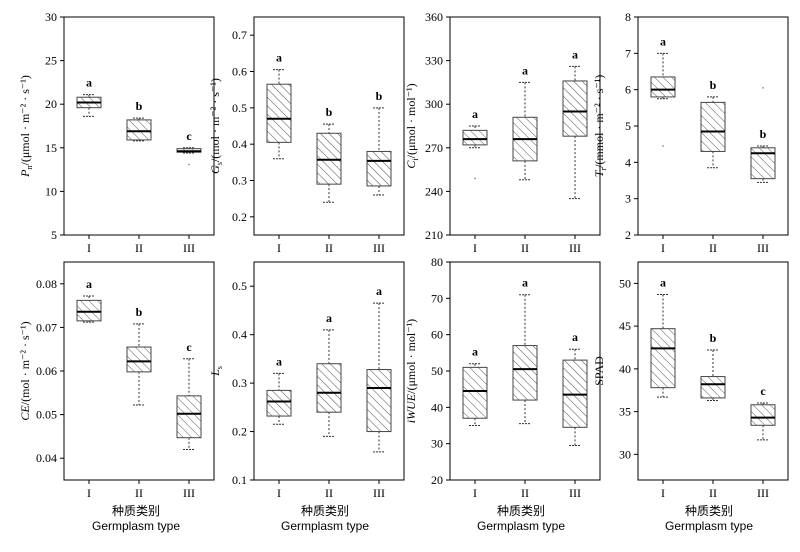  What do you see at coordinates (437, 335) in the screenshot?
I see `y-tick-label: 60` at bounding box center [437, 335].